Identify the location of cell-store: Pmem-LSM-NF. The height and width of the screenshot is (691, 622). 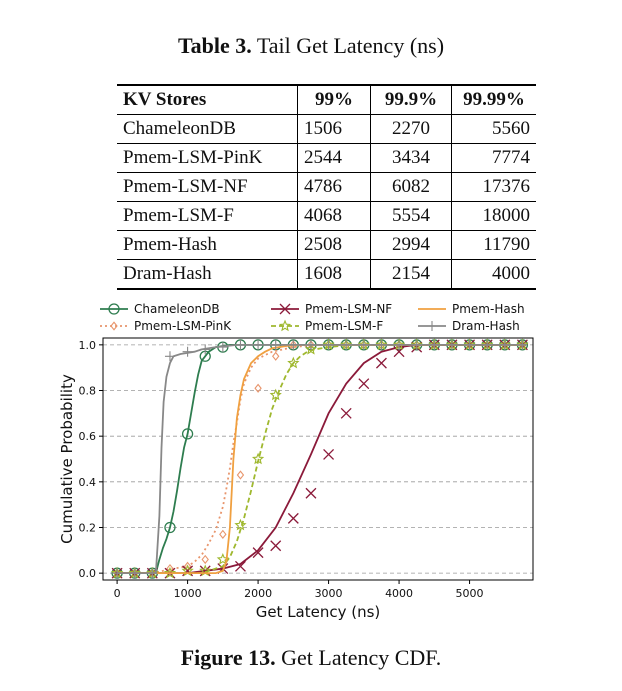
(207, 187).